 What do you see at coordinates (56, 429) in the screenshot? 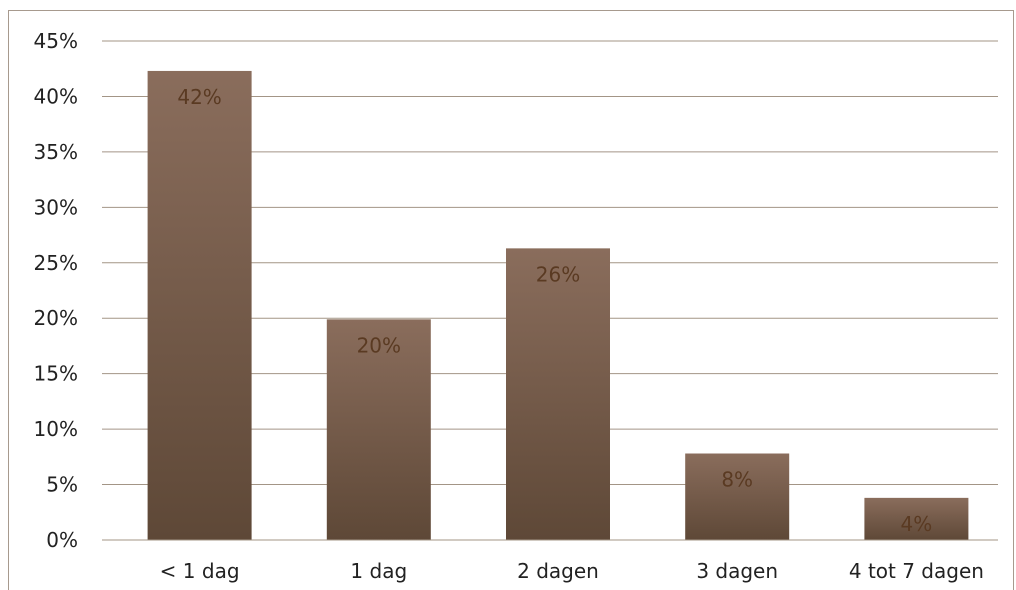
I see `y-tick-label: 10%` at bounding box center [56, 429].